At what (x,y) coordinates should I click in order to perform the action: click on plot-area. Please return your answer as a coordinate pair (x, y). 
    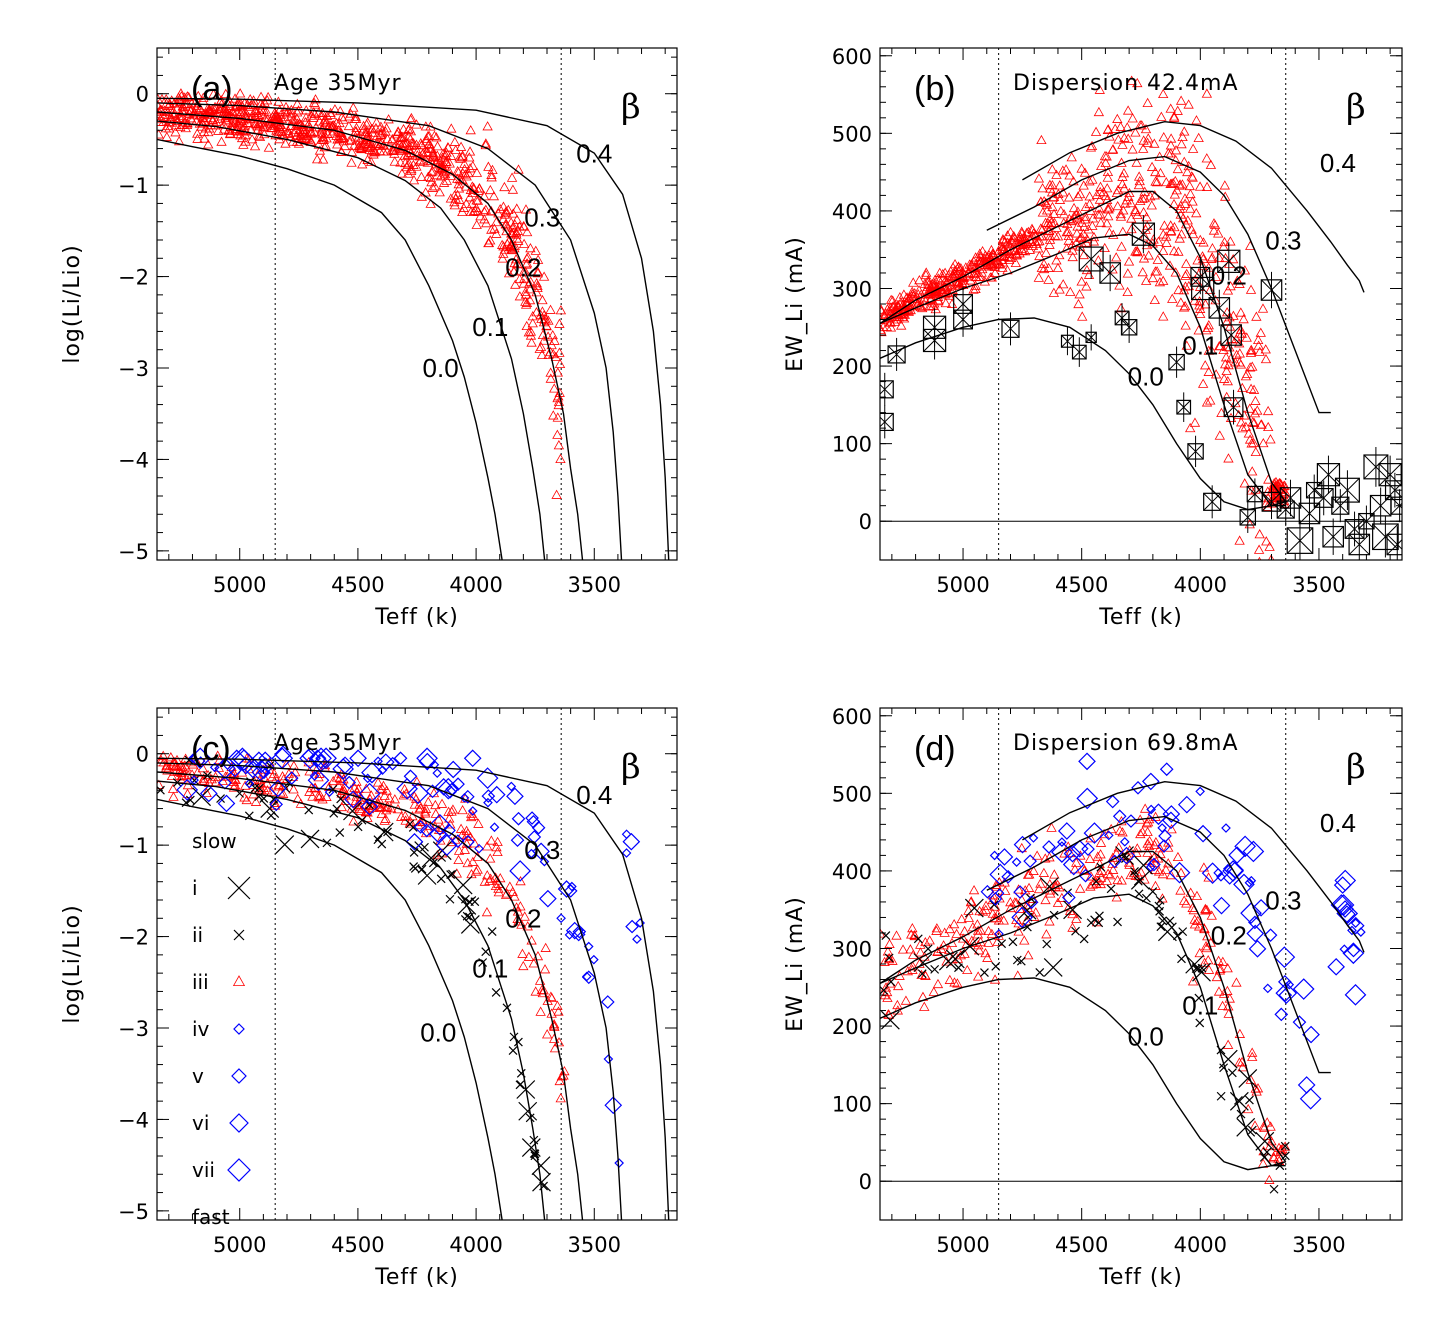
    Looking at the image, I should click on (413, 304).